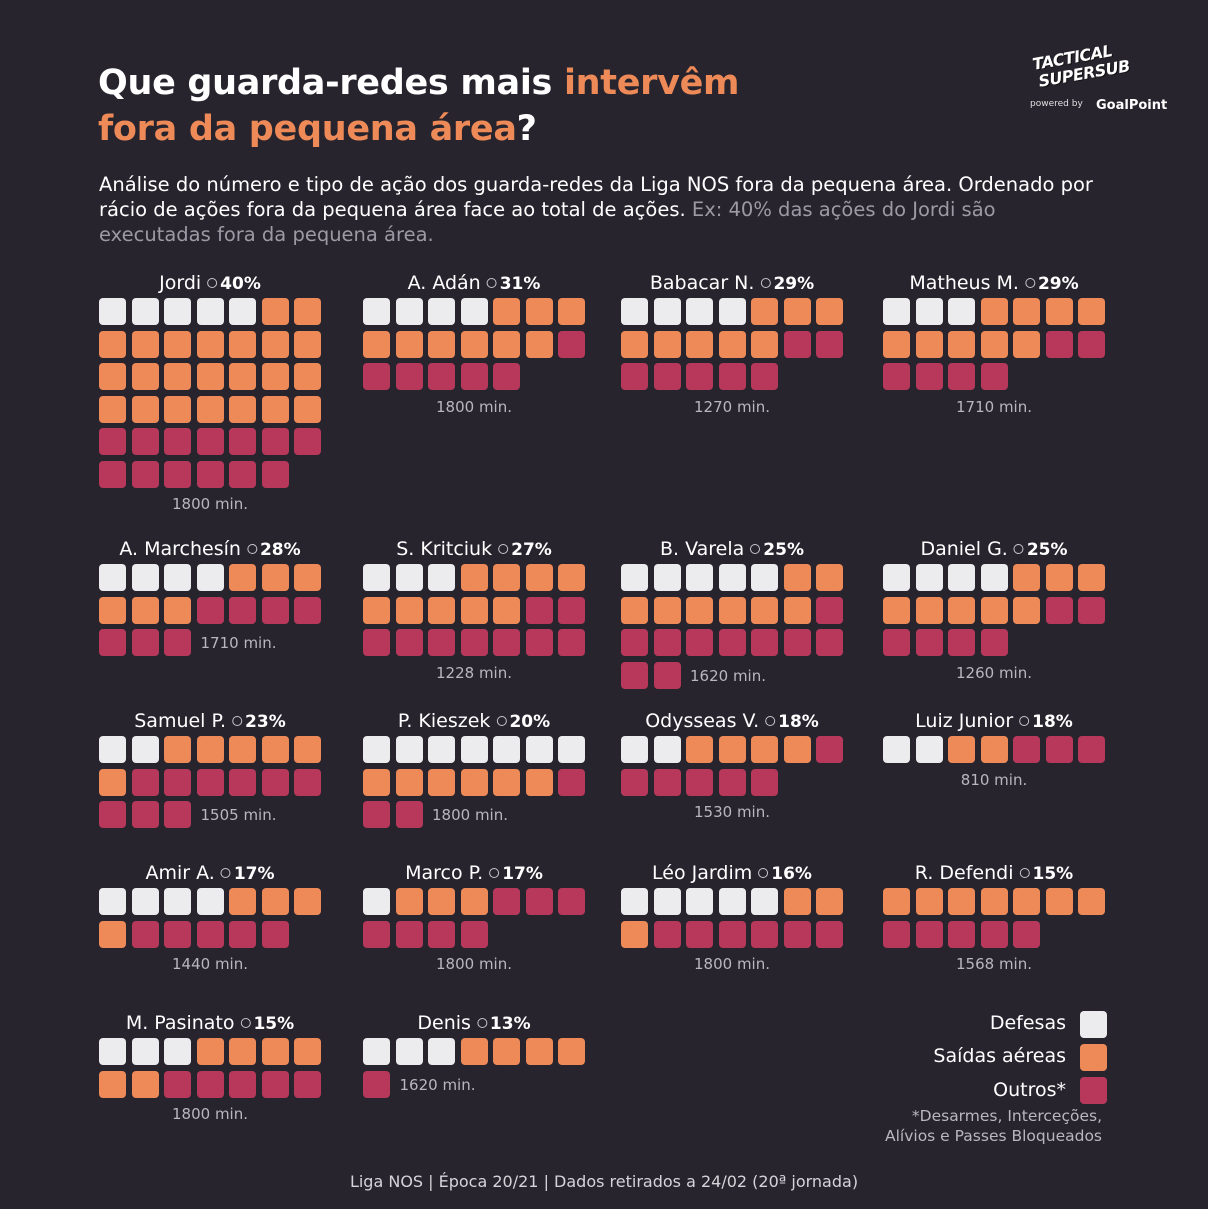 The width and height of the screenshot is (1208, 1209). I want to click on legend-swatch-saidas, so click(1093, 1057).